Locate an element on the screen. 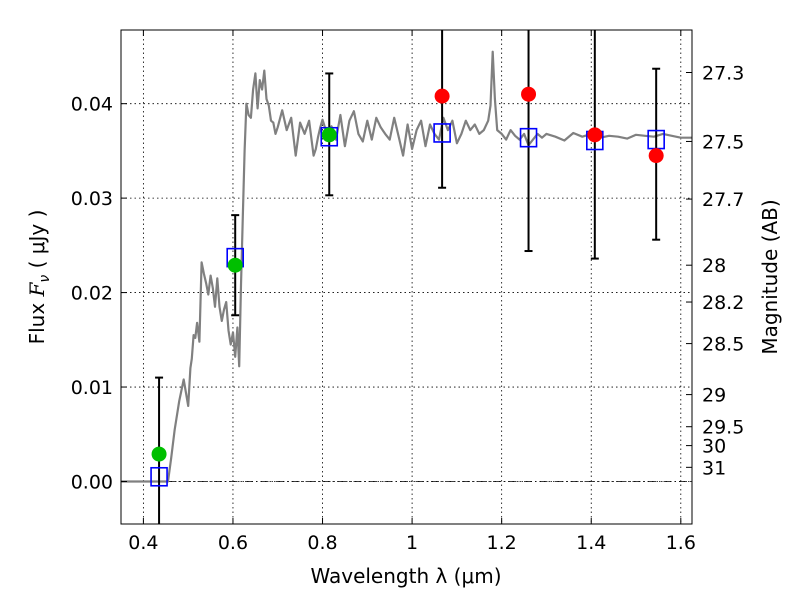 The height and width of the screenshot is (600, 800). magnitude-tick-label: 28.2 is located at coordinates (723, 303).